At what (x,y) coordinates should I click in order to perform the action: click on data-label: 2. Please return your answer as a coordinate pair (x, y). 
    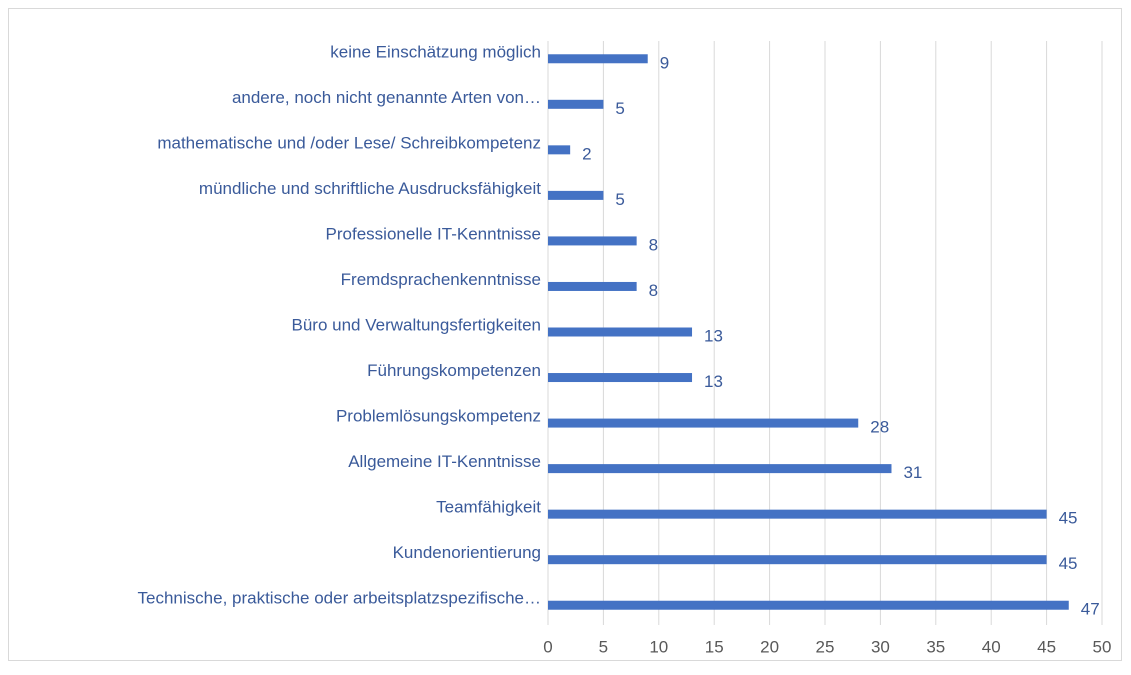
    Looking at the image, I should click on (586, 153).